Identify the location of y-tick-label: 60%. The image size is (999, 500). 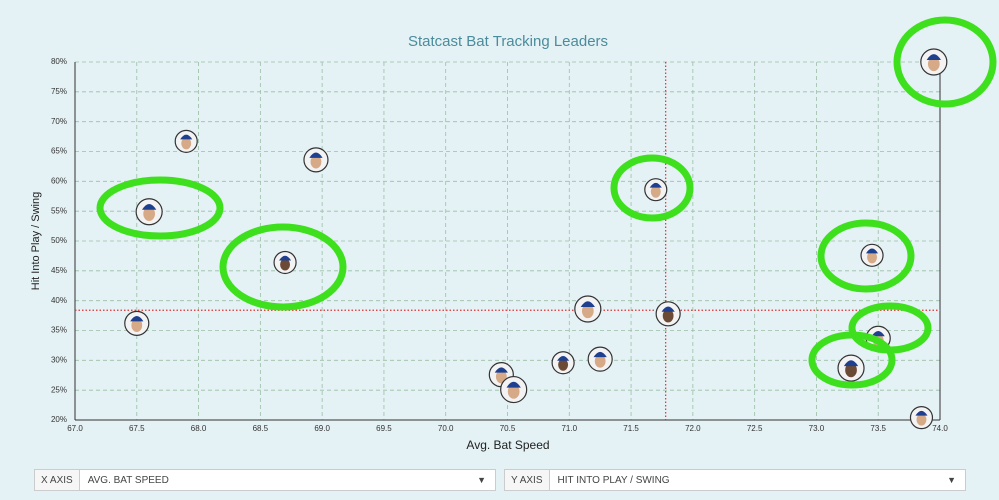
(59, 180).